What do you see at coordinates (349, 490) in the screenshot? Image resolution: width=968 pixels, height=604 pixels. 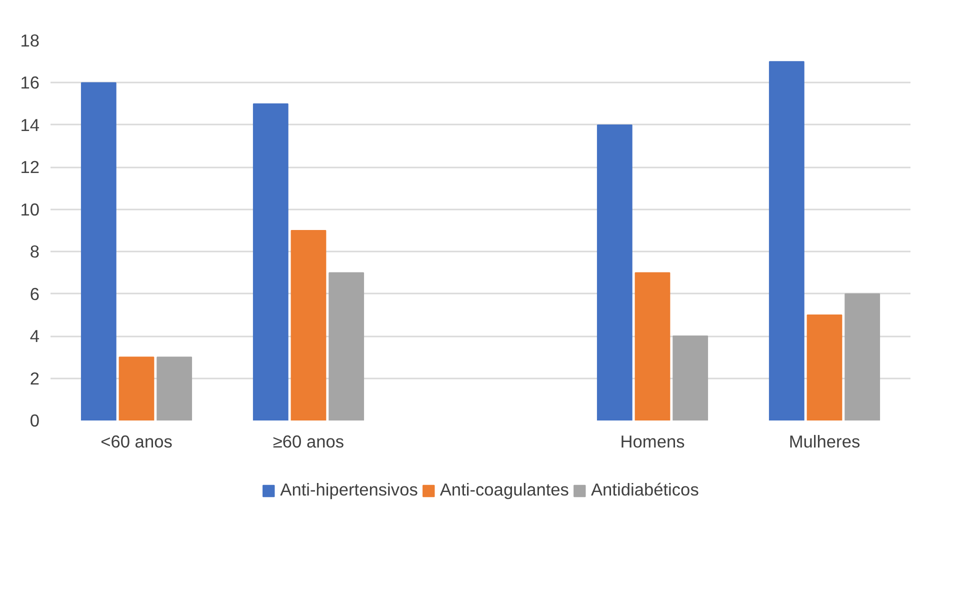 I see `legend-label: Anti-hipertensivos` at bounding box center [349, 490].